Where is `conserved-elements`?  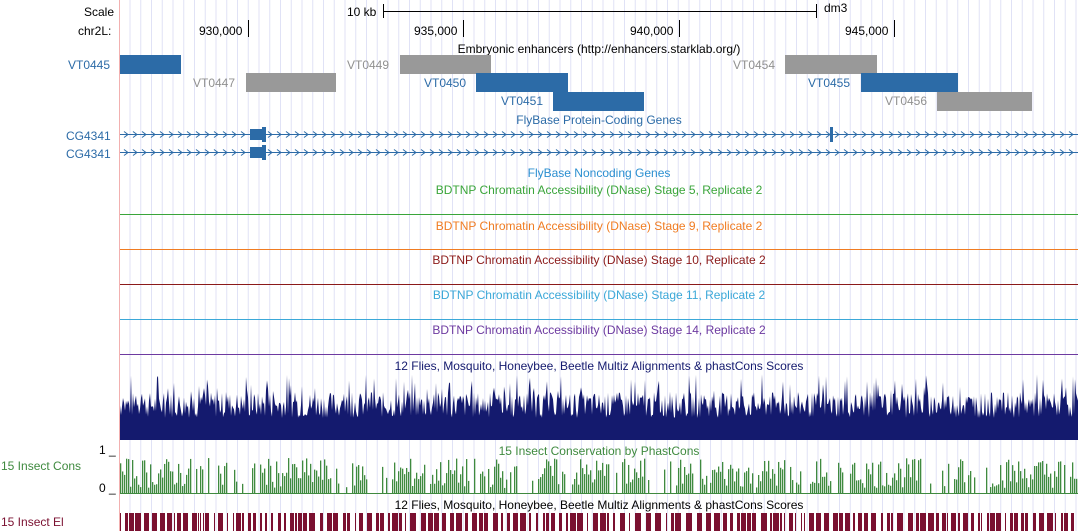
conserved-elements is located at coordinates (599, 522).